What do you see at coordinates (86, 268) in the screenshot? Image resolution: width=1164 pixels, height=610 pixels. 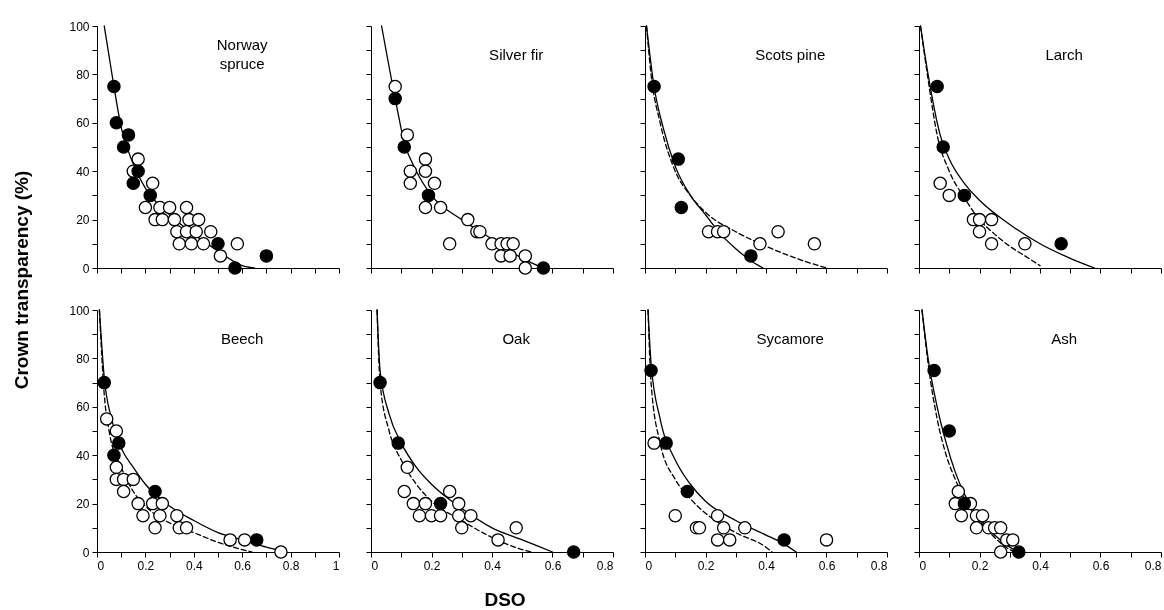 I see `y-tick-label: 0` at bounding box center [86, 268].